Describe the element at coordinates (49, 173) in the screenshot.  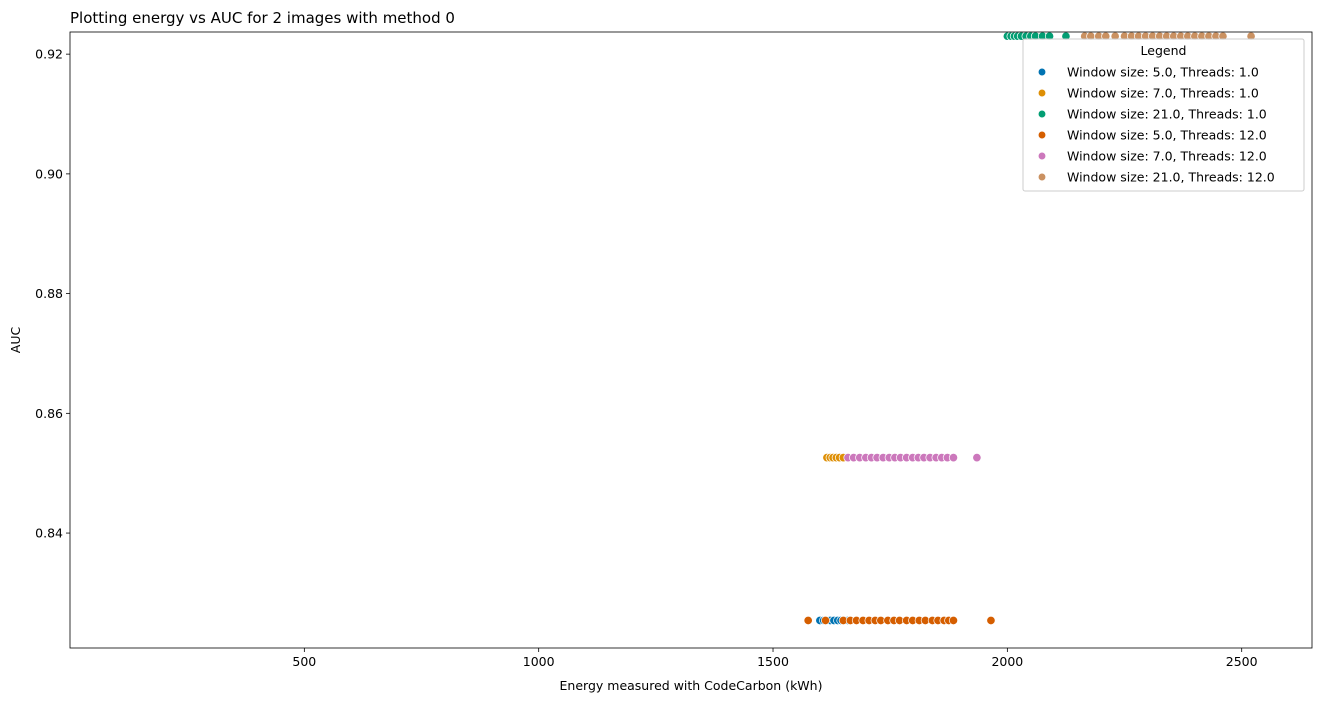
I see `y-tick-label: 0.90` at that location.